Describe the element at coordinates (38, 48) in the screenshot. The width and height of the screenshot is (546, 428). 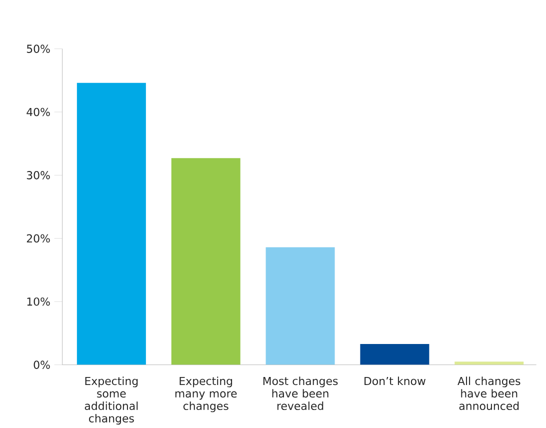
I see `y-tick-label: 50%` at that location.